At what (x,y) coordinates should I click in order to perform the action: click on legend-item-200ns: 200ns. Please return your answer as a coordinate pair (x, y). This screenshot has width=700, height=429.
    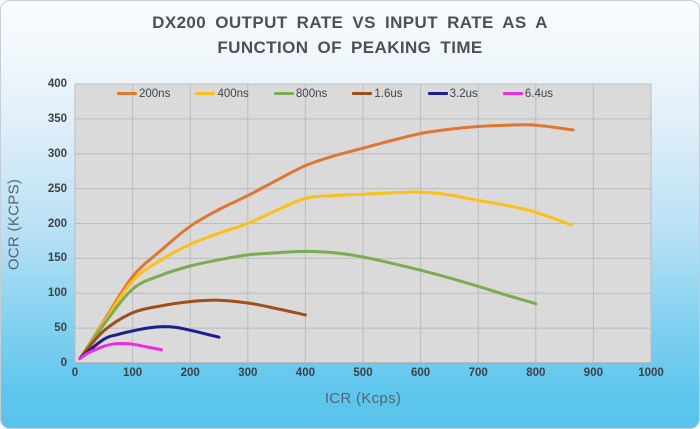
    Looking at the image, I should click on (143, 94).